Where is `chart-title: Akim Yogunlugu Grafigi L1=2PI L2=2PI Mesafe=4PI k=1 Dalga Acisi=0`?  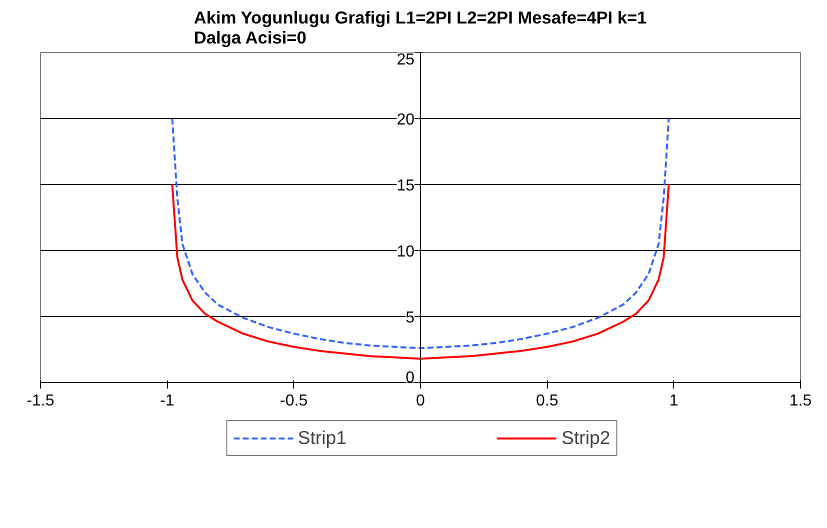
chart-title: Akim Yogunlugu Grafigi L1=2PI L2=2PI Mesafe=4PI k=1 Dalga Acisi=0 is located at coordinates (421, 28).